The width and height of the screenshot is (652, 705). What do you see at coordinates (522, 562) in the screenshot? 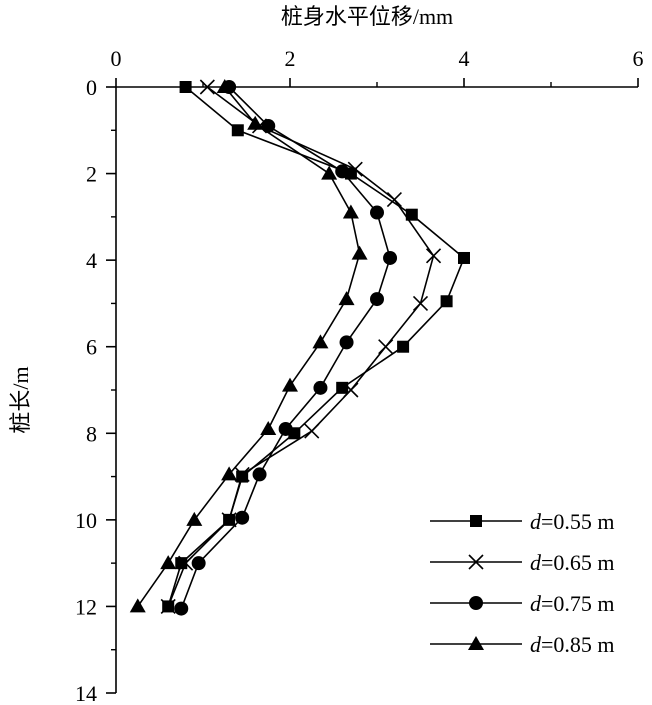
I see `legend-item: d=0.65 m` at bounding box center [522, 562].